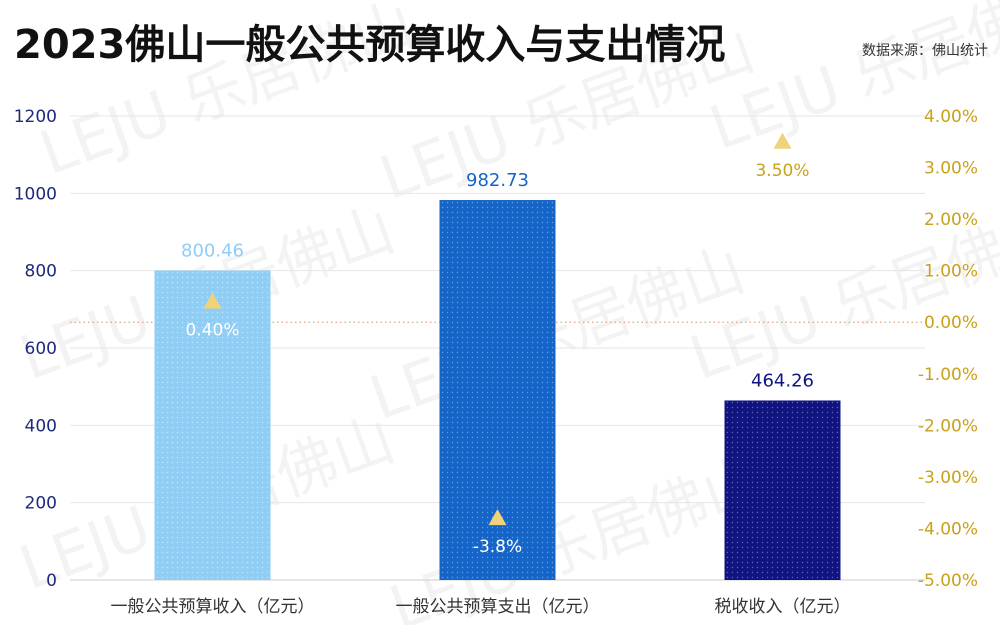 This screenshot has width=1000, height=625. What do you see at coordinates (951, 323) in the screenshot?
I see `right-tick-label: 0.00%` at bounding box center [951, 323].